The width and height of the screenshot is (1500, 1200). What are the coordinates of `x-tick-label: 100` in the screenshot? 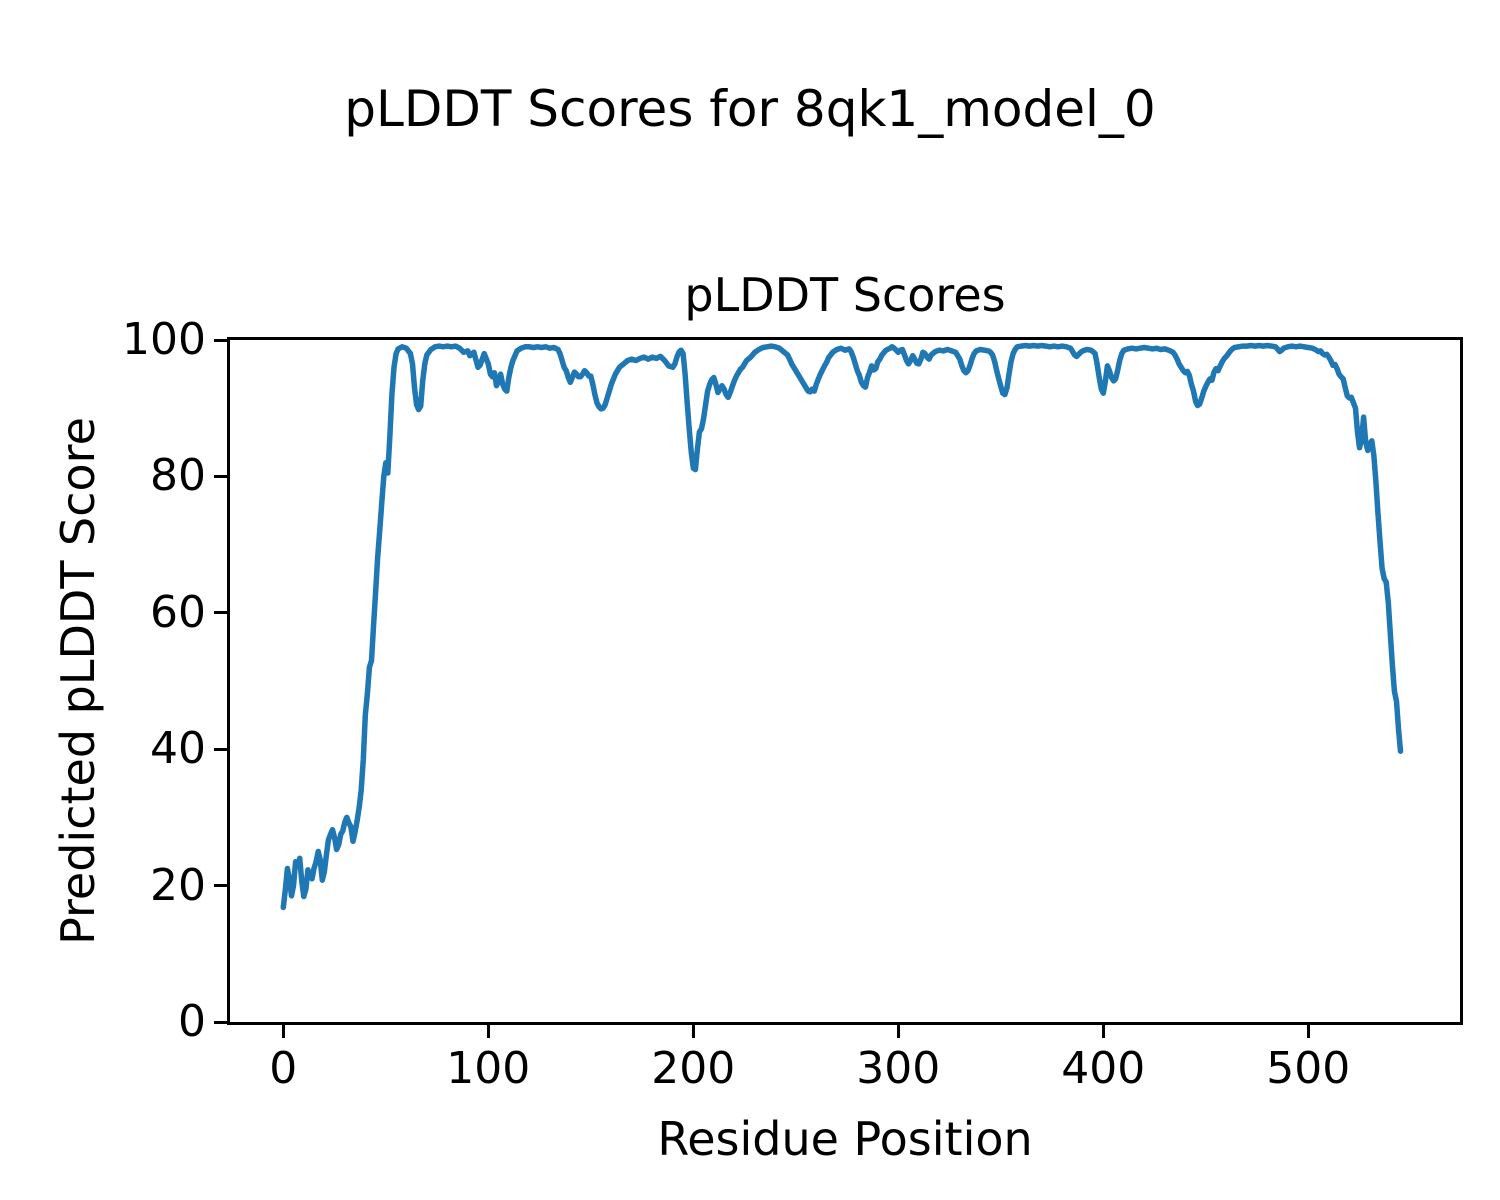 It's located at (488, 1068).